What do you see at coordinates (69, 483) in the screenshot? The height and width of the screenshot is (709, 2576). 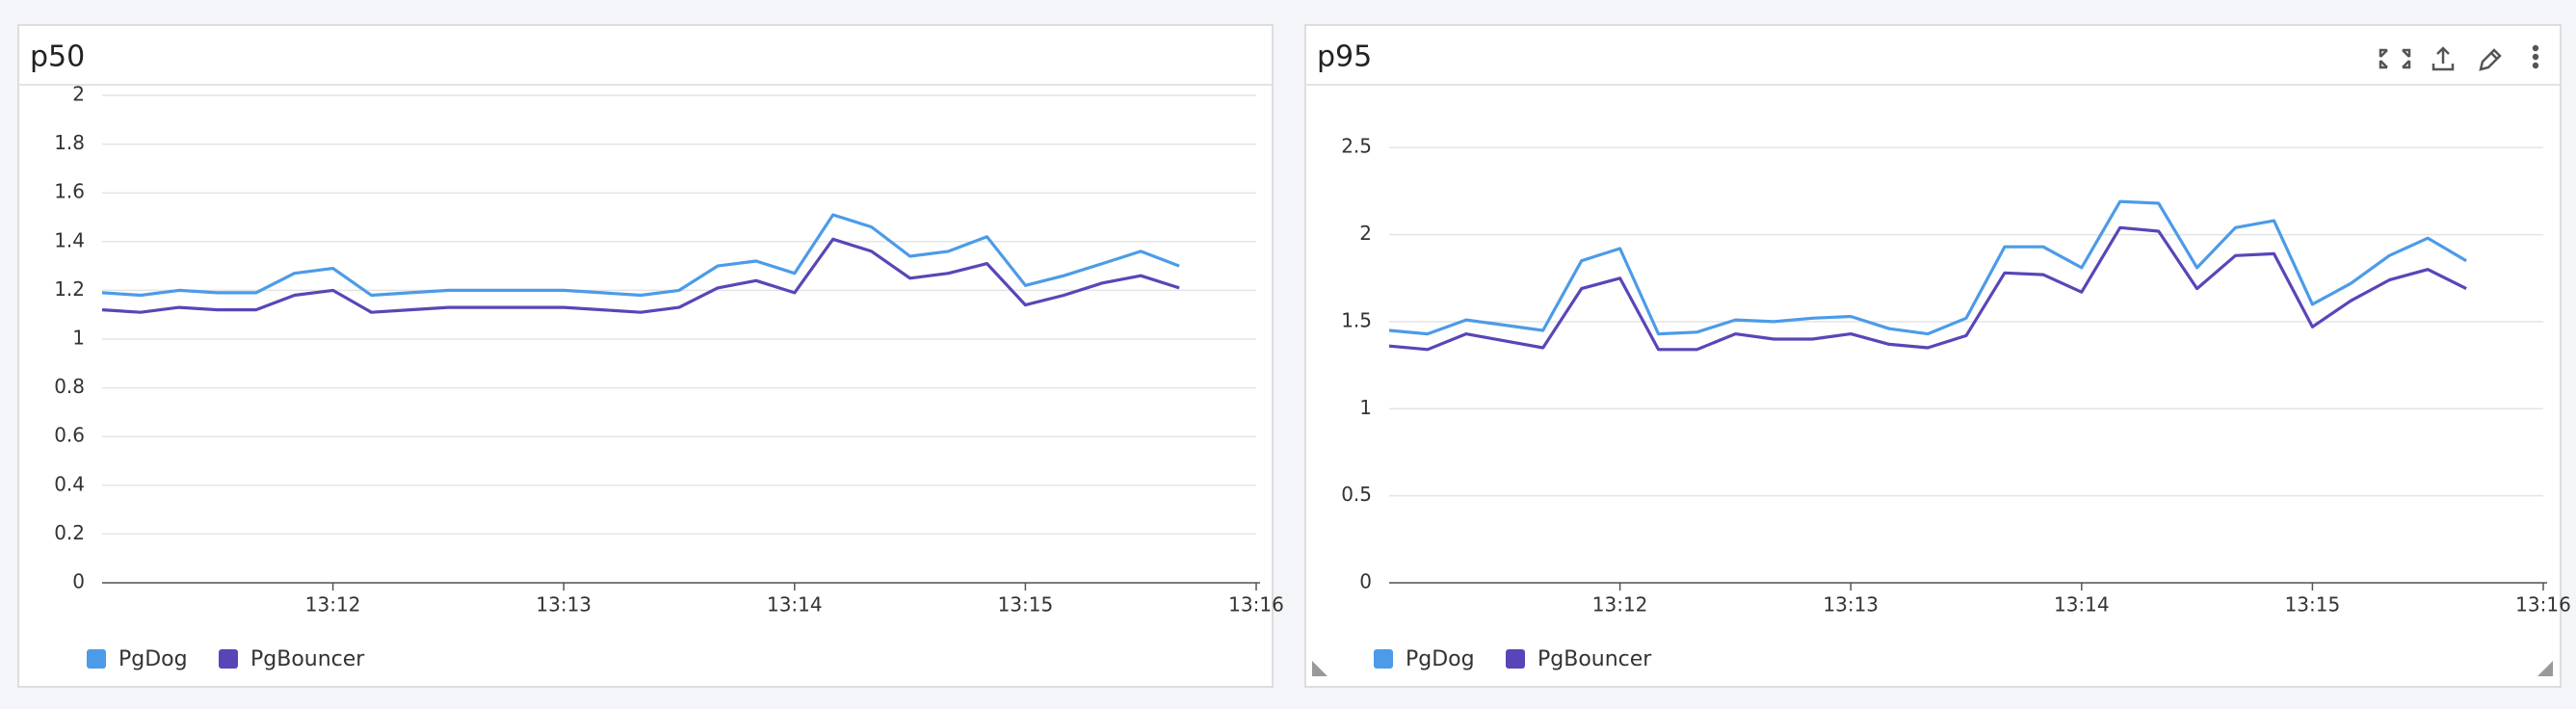 I see `y-tick-label: 0.4` at bounding box center [69, 483].